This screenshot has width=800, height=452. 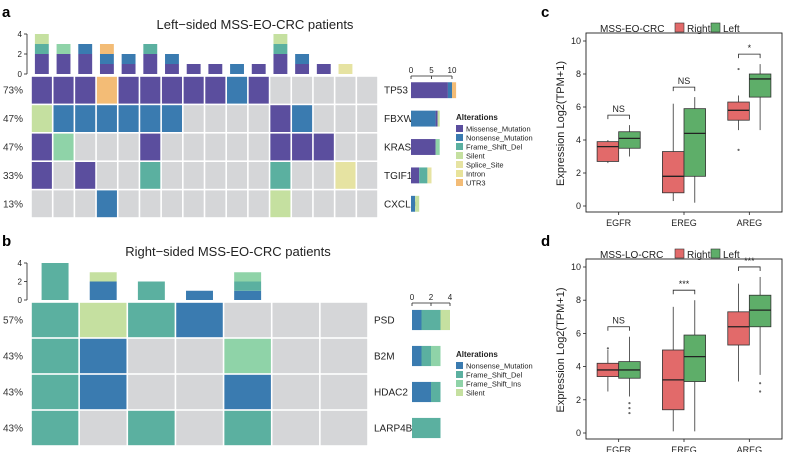 What do you see at coordinates (345, 204) in the screenshot?
I see `cell-cxcl9-15-none` at bounding box center [345, 204].